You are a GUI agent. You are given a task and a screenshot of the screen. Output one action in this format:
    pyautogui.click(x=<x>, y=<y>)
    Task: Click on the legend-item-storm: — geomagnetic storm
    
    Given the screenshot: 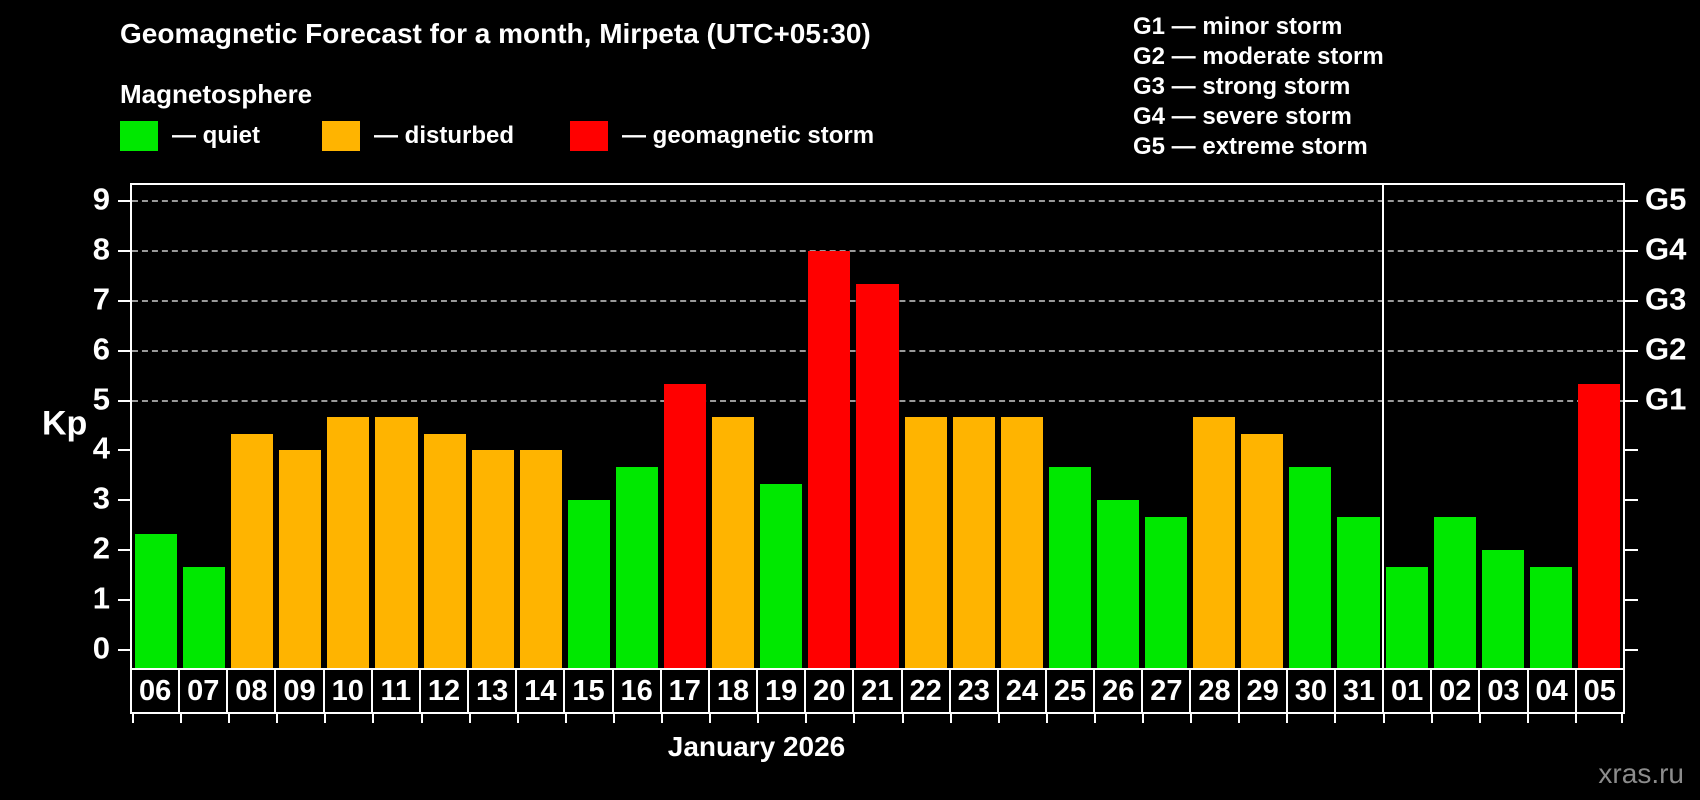 What is the action you would take?
    pyautogui.click(x=722, y=136)
    